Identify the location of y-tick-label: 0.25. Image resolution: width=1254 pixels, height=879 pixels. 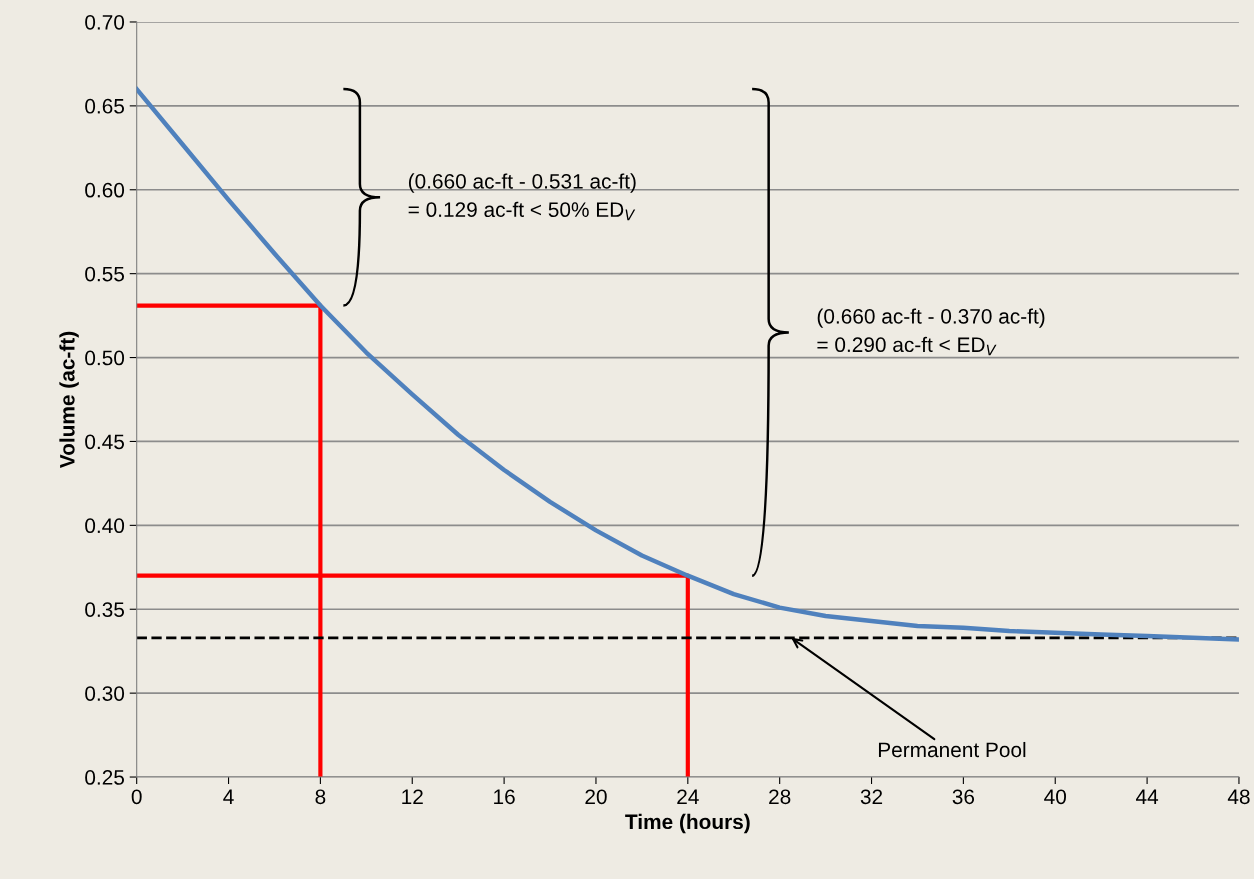
(105, 777).